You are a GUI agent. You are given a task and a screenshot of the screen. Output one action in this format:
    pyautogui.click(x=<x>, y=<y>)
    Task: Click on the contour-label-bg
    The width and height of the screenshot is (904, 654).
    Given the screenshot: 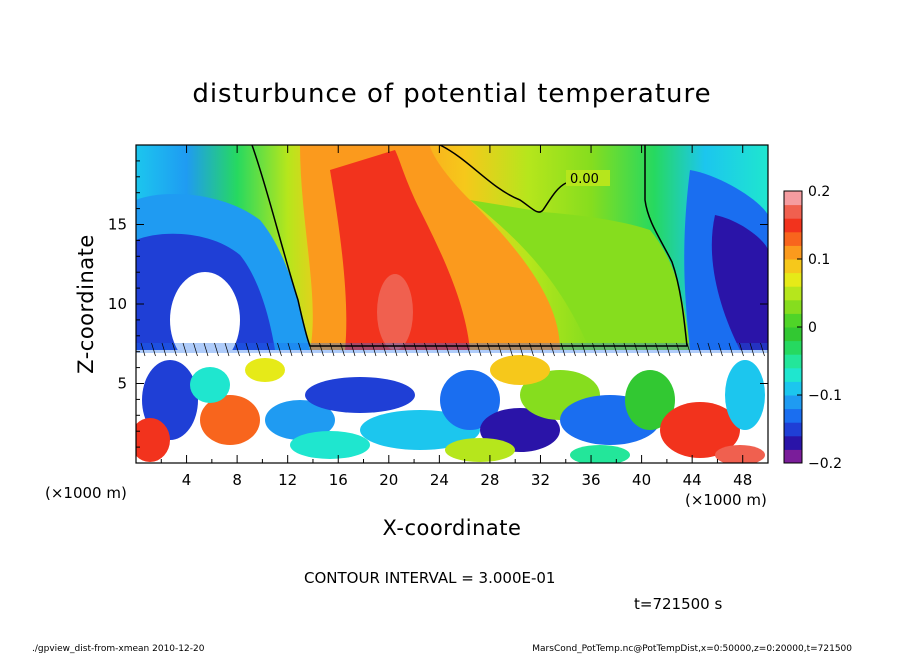 What is the action you would take?
    pyautogui.click(x=588, y=178)
    